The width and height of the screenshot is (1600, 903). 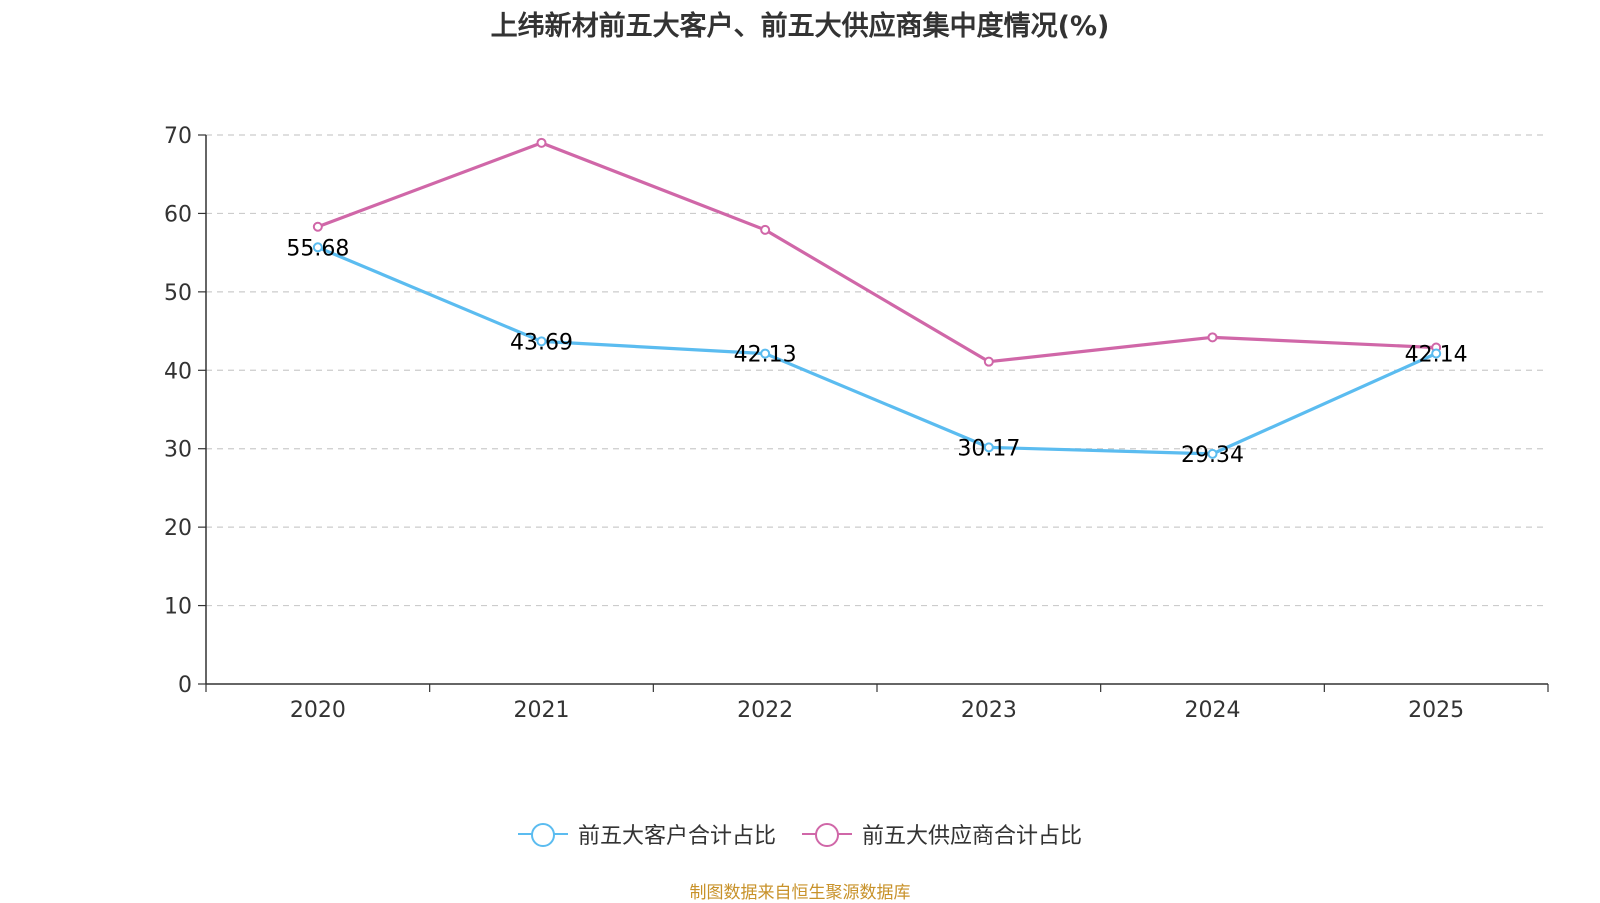 I want to click on data-label: 55.68, so click(x=317, y=248).